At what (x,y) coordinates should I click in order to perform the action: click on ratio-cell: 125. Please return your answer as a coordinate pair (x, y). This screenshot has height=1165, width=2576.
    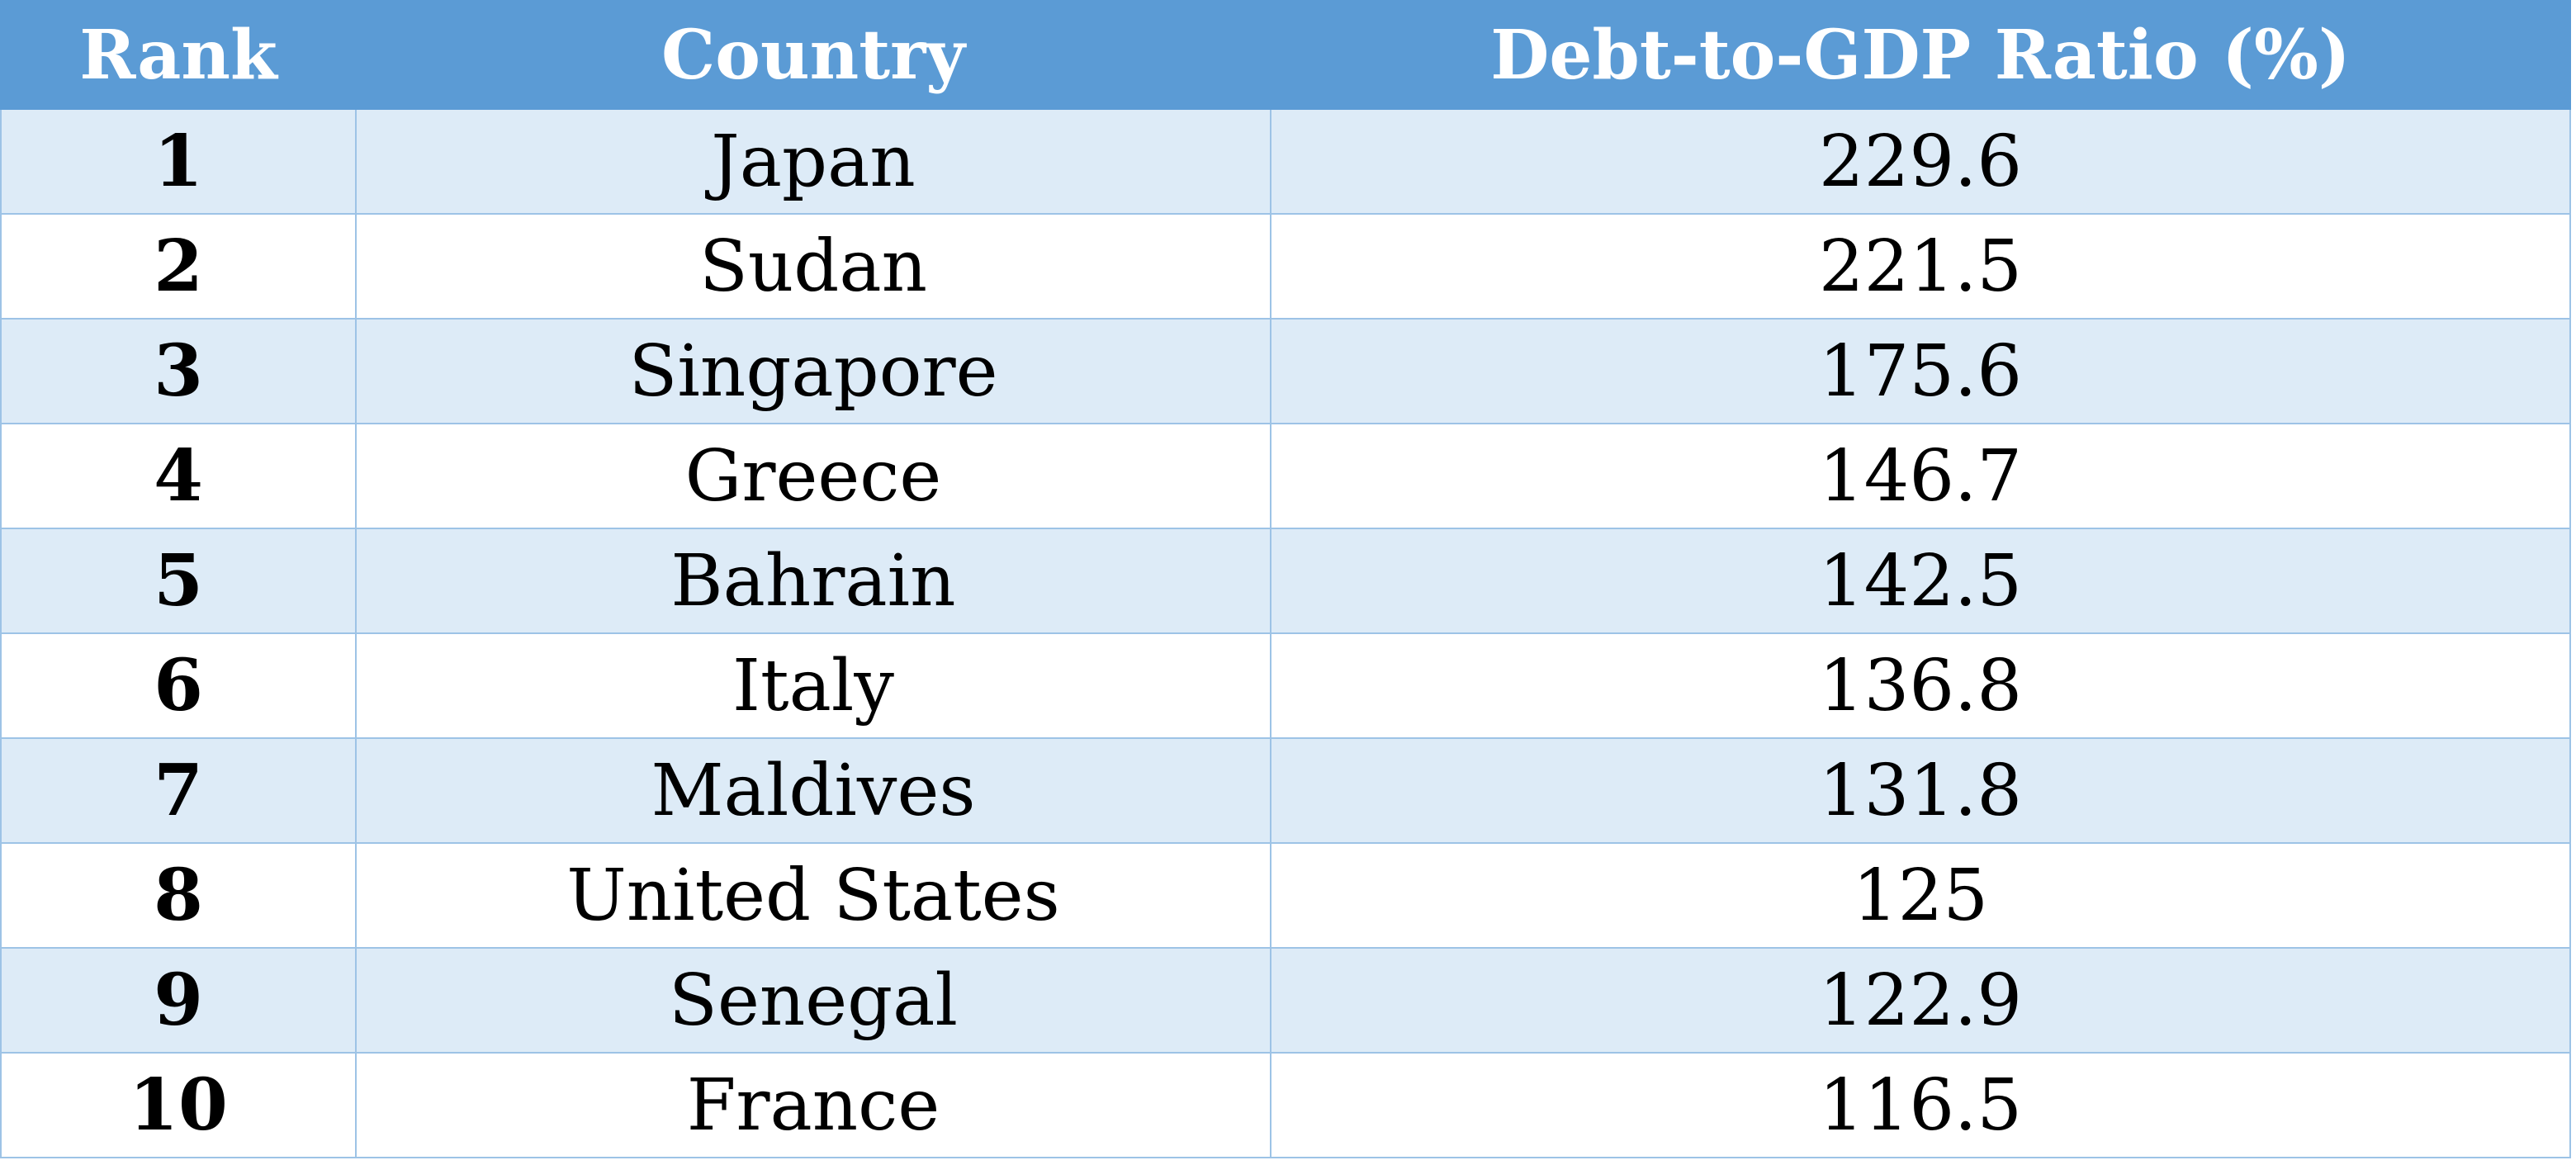
    Looking at the image, I should click on (1920, 895).